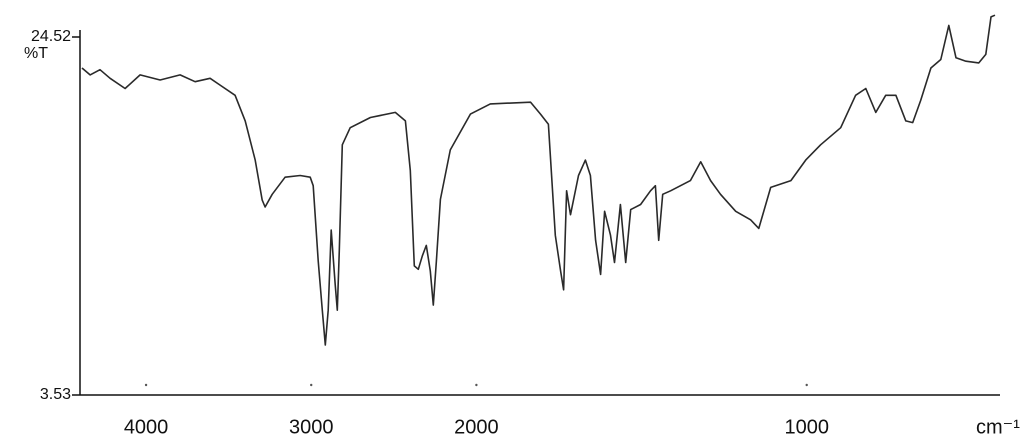 Image resolution: width=1026 pixels, height=442 pixels. I want to click on y-tick-label: 24.52, so click(51, 36).